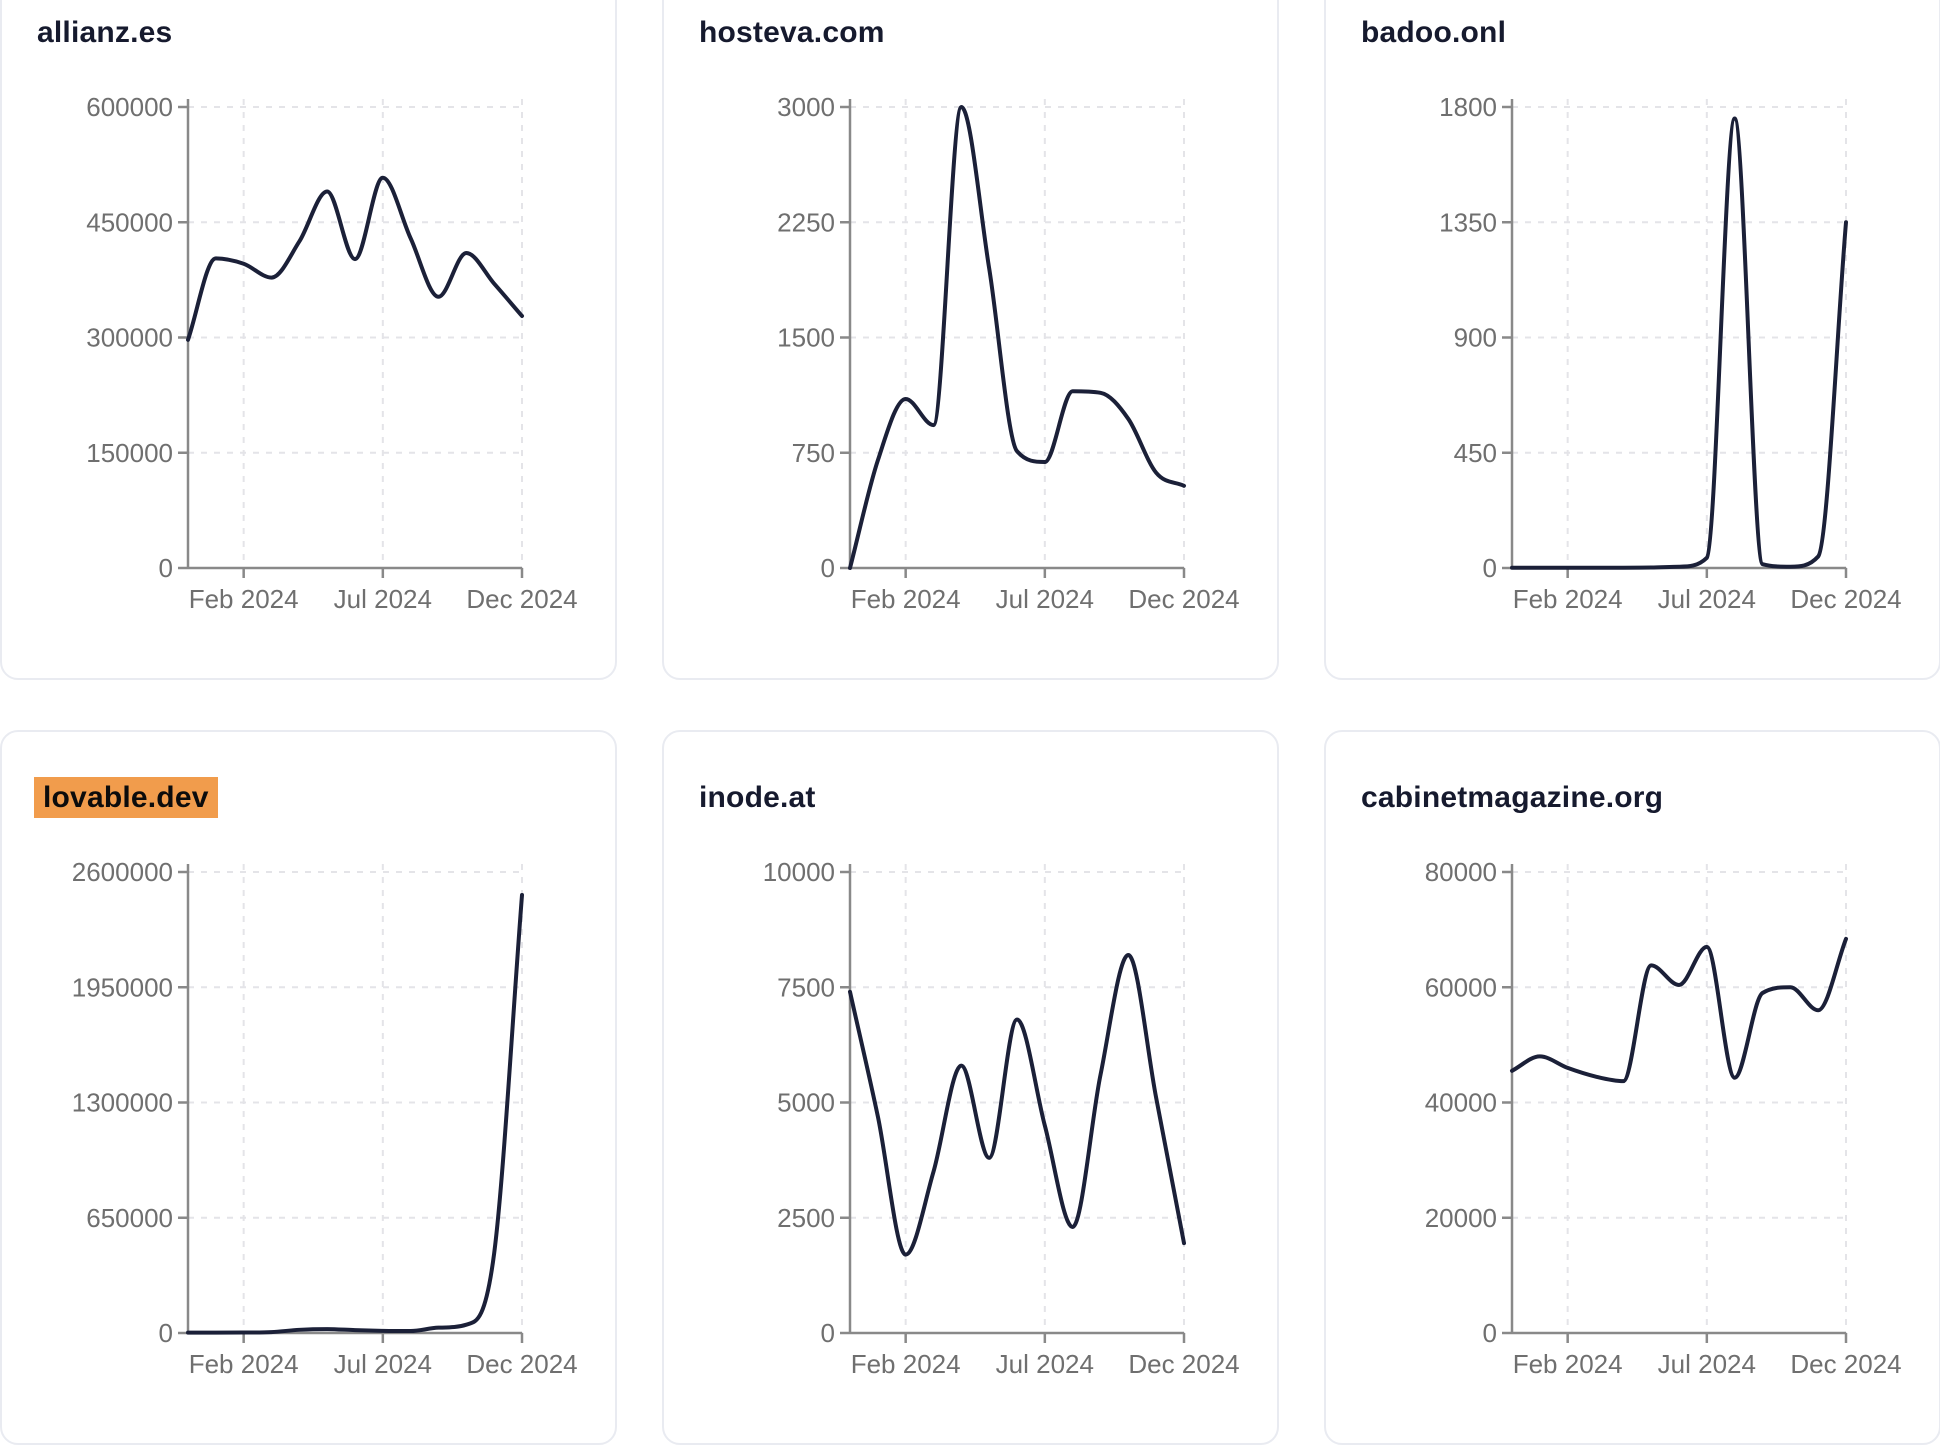  What do you see at coordinates (806, 1103) in the screenshot?
I see `y-tick-label: 5000` at bounding box center [806, 1103].